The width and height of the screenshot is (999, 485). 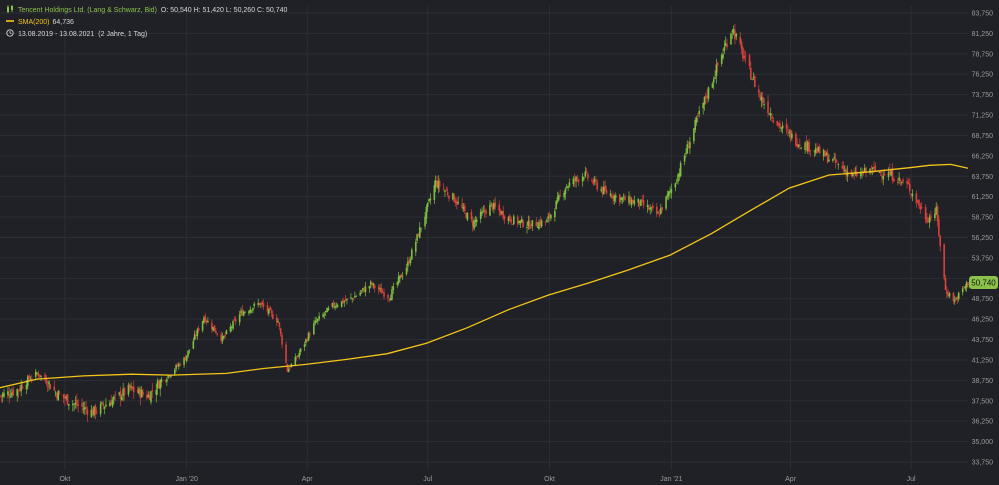 I want to click on x-tick-label: Jan '20, so click(x=187, y=479).